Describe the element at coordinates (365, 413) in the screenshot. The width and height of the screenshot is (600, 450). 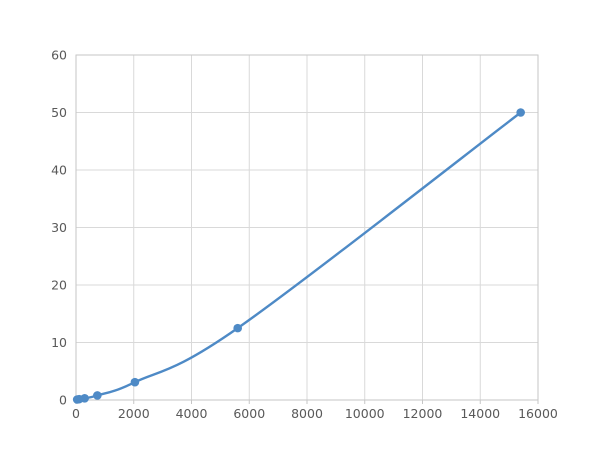
I see `x-axis-tick-label: 10000` at that location.